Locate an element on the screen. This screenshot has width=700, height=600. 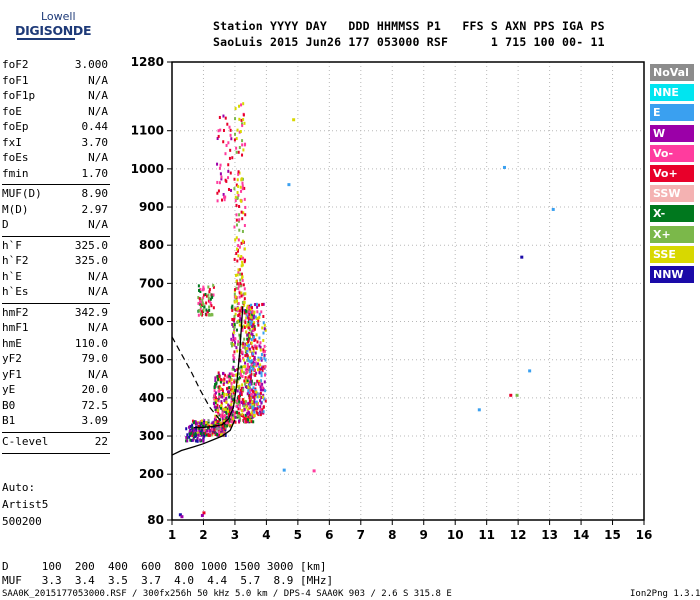
param-value: 3.000 is located at coordinates (91, 64).